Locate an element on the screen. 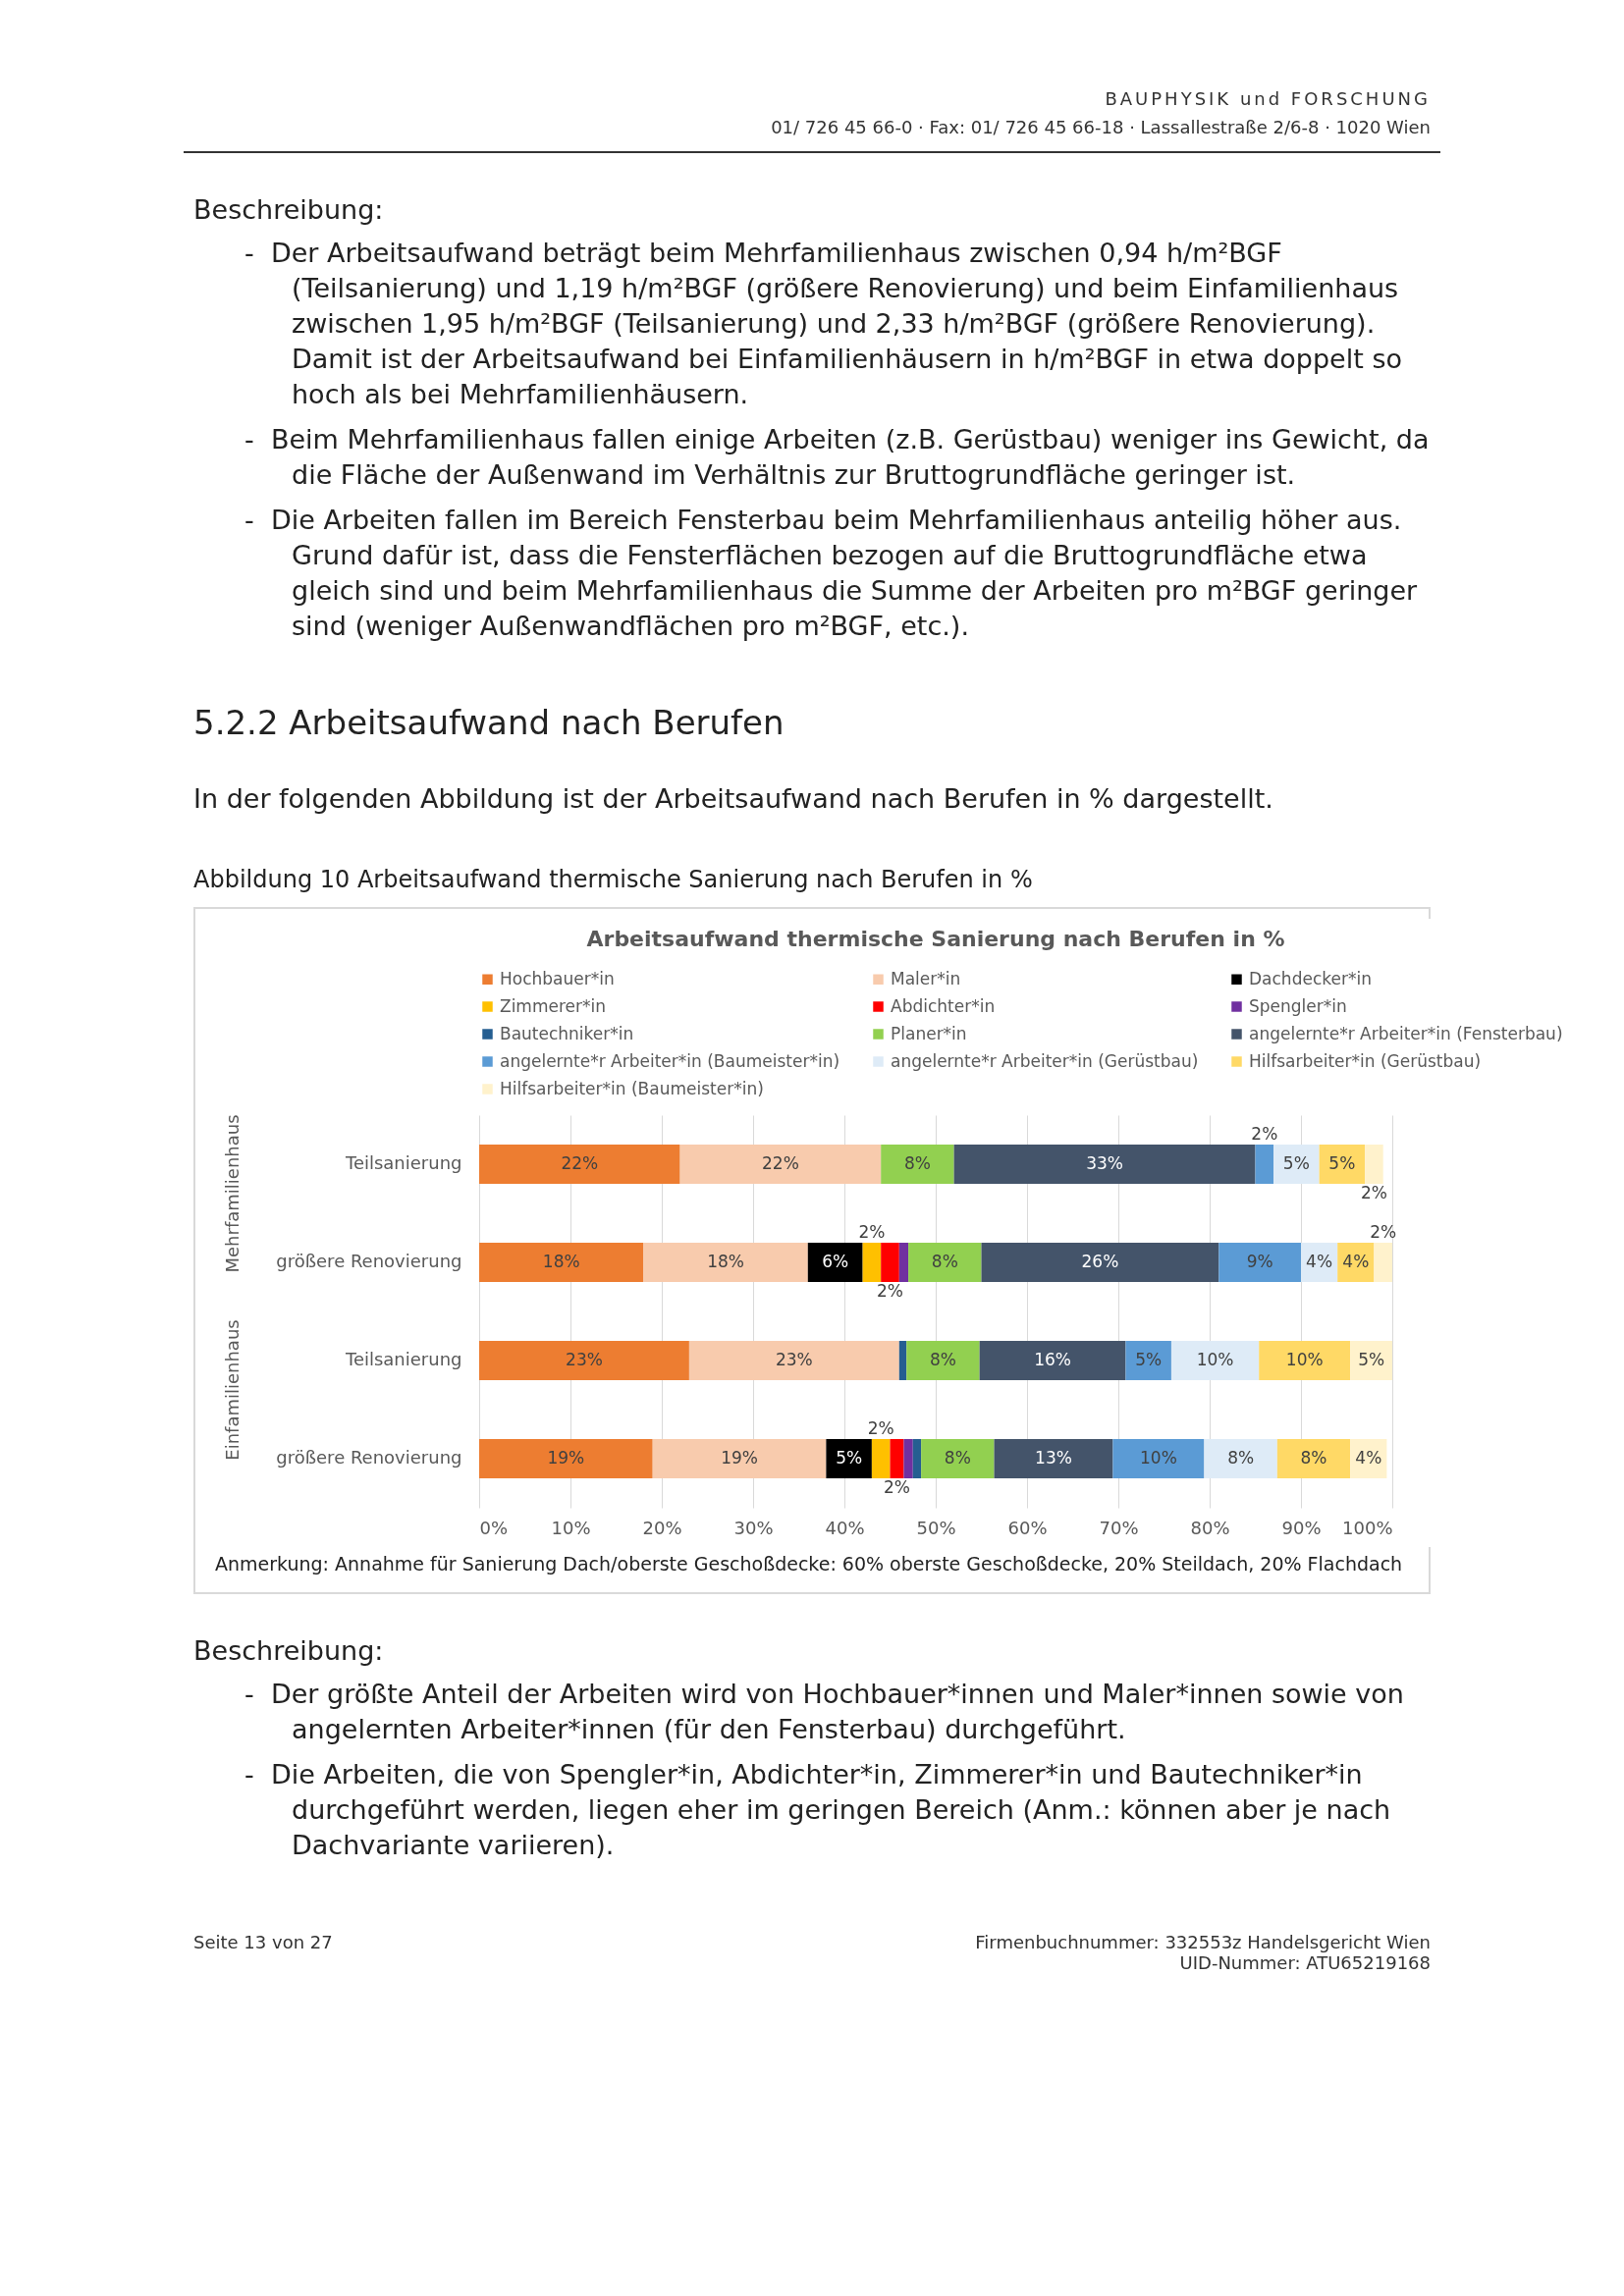 This screenshot has width=1624, height=2296. x-tick-label: 10% is located at coordinates (571, 1527).